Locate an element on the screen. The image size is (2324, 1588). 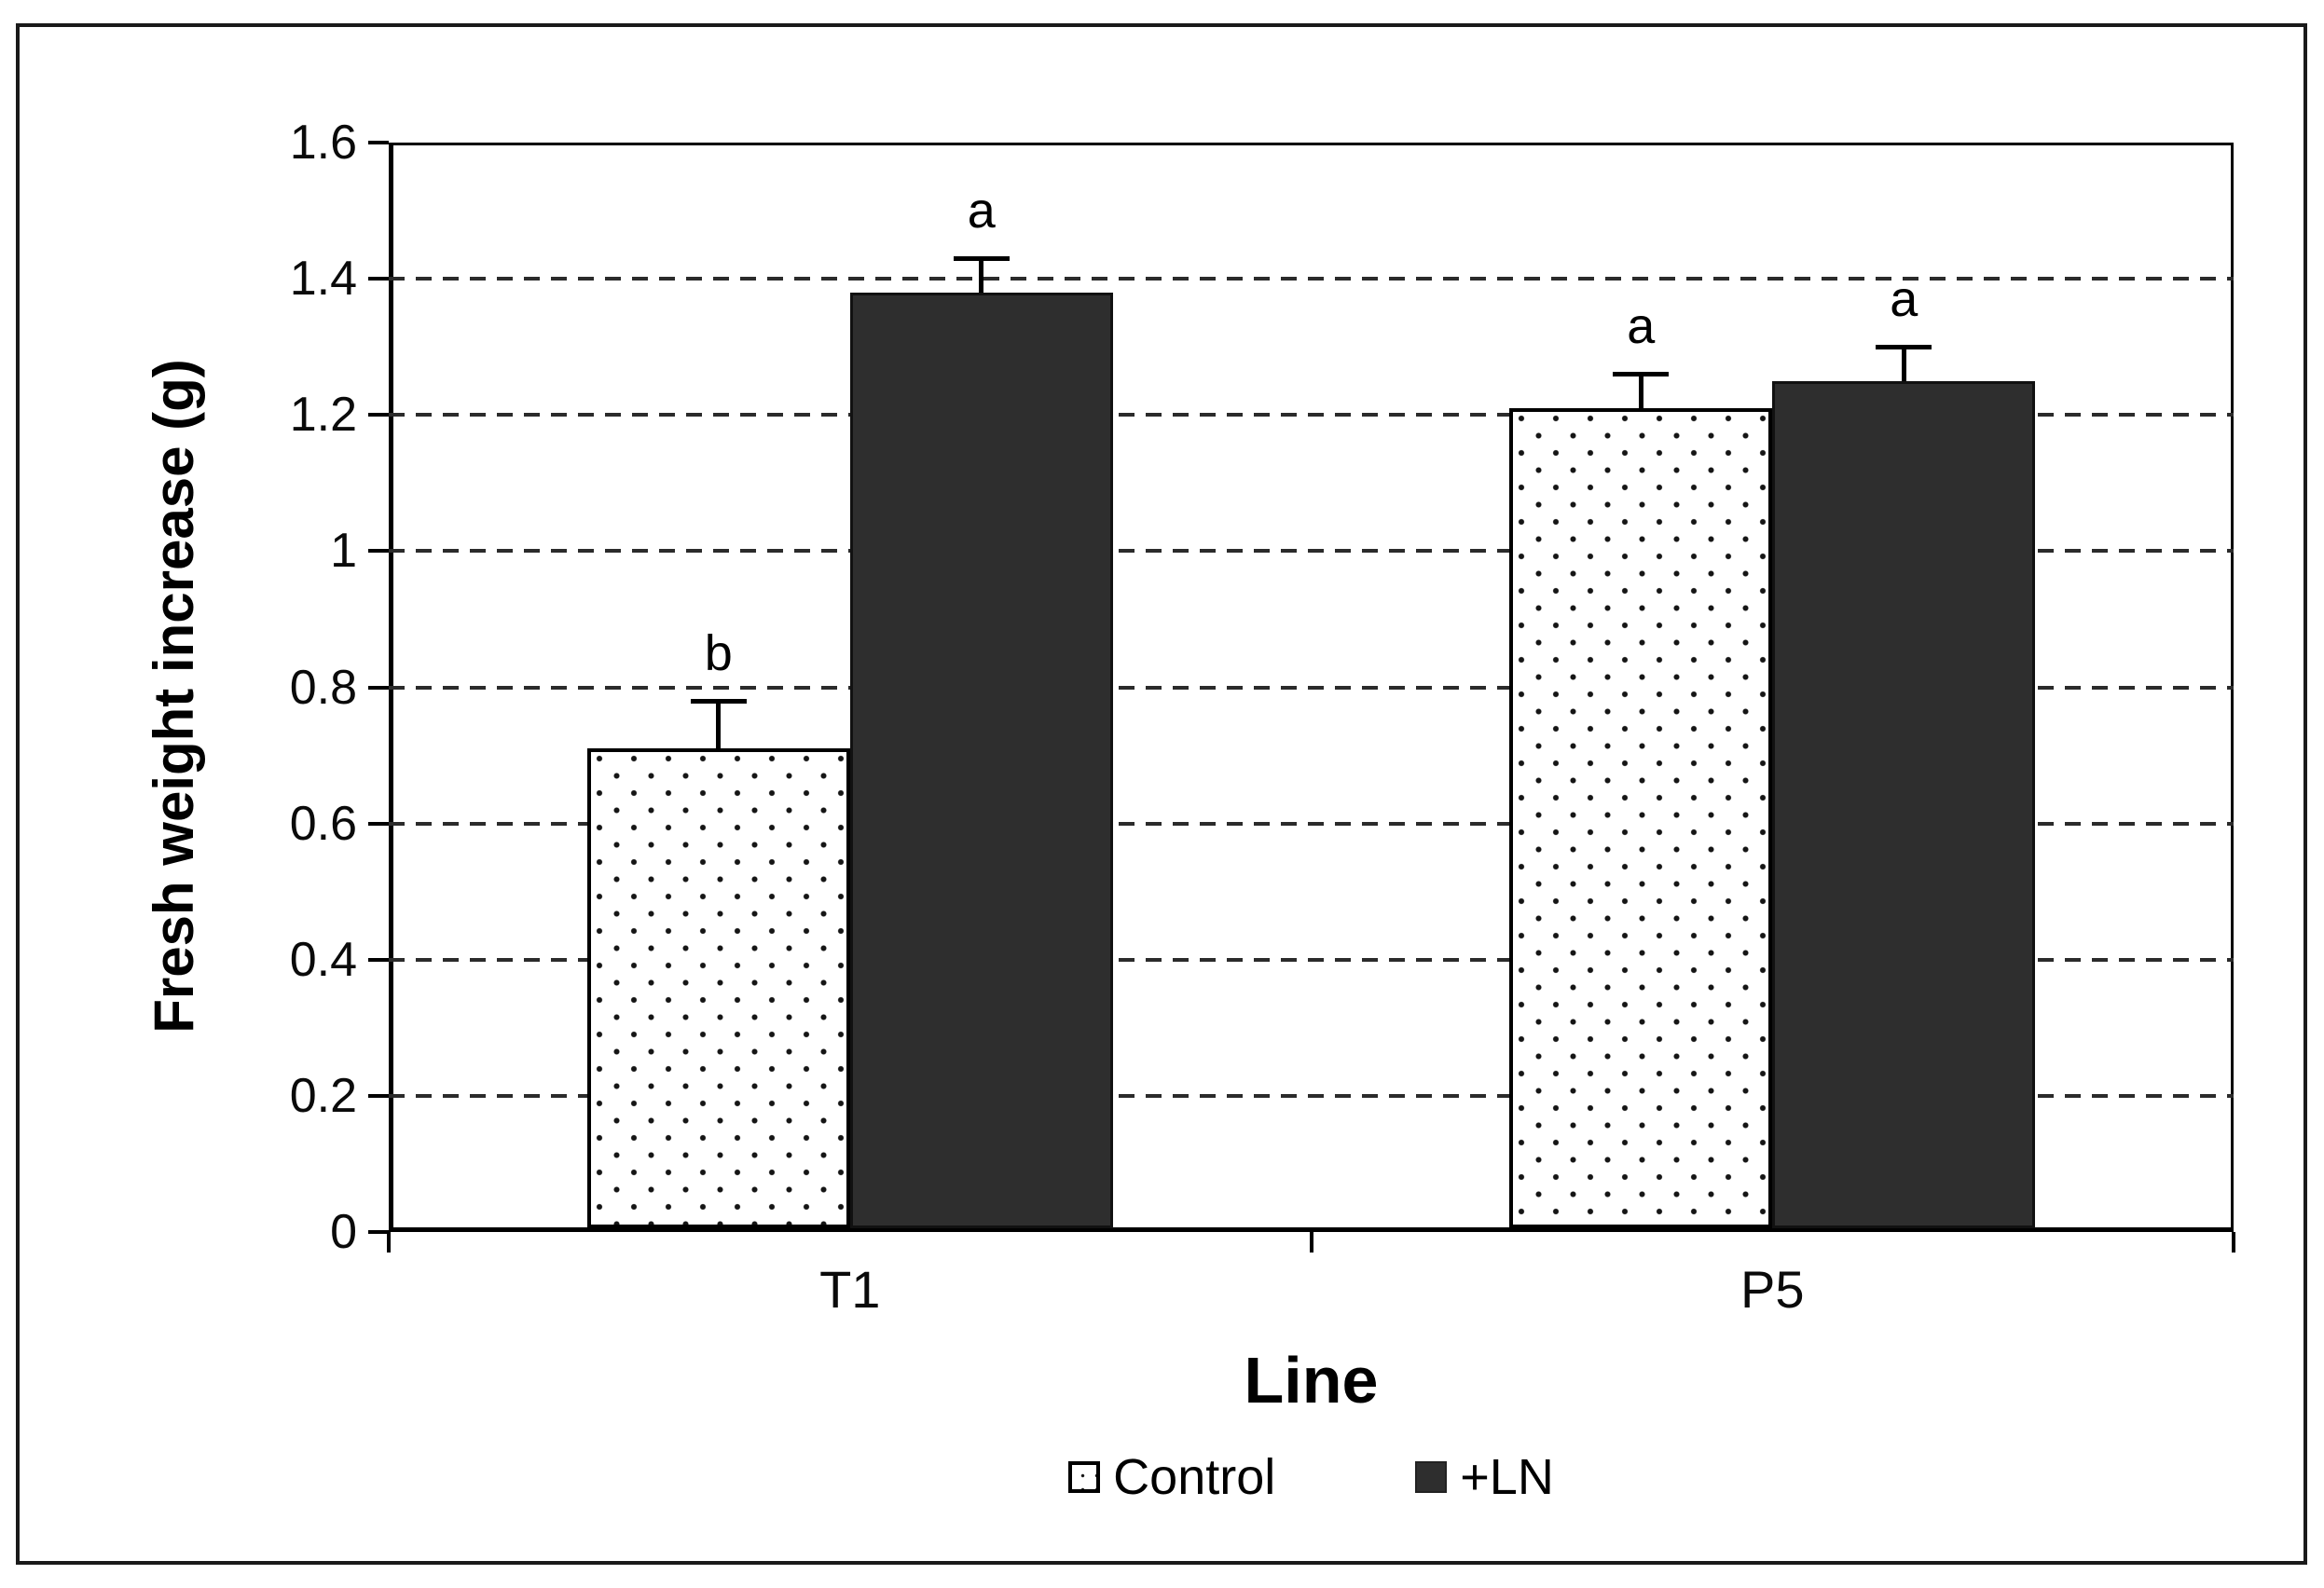
y-axis-tick-0.8 is located at coordinates (378, 688).